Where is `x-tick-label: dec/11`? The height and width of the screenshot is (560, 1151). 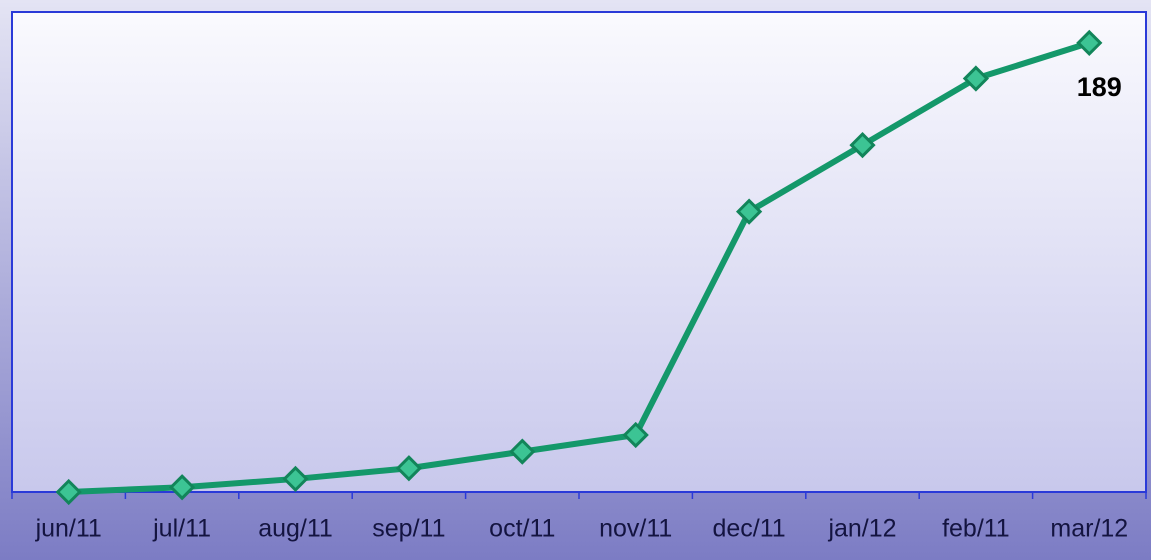 x-tick-label: dec/11 is located at coordinates (748, 529).